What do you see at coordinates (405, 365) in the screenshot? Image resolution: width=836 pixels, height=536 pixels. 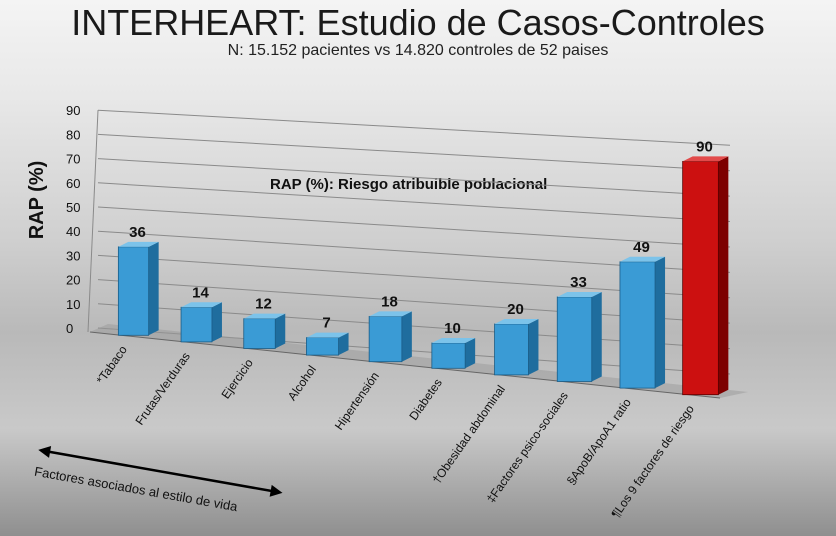 I see `x-axis-line` at bounding box center [405, 365].